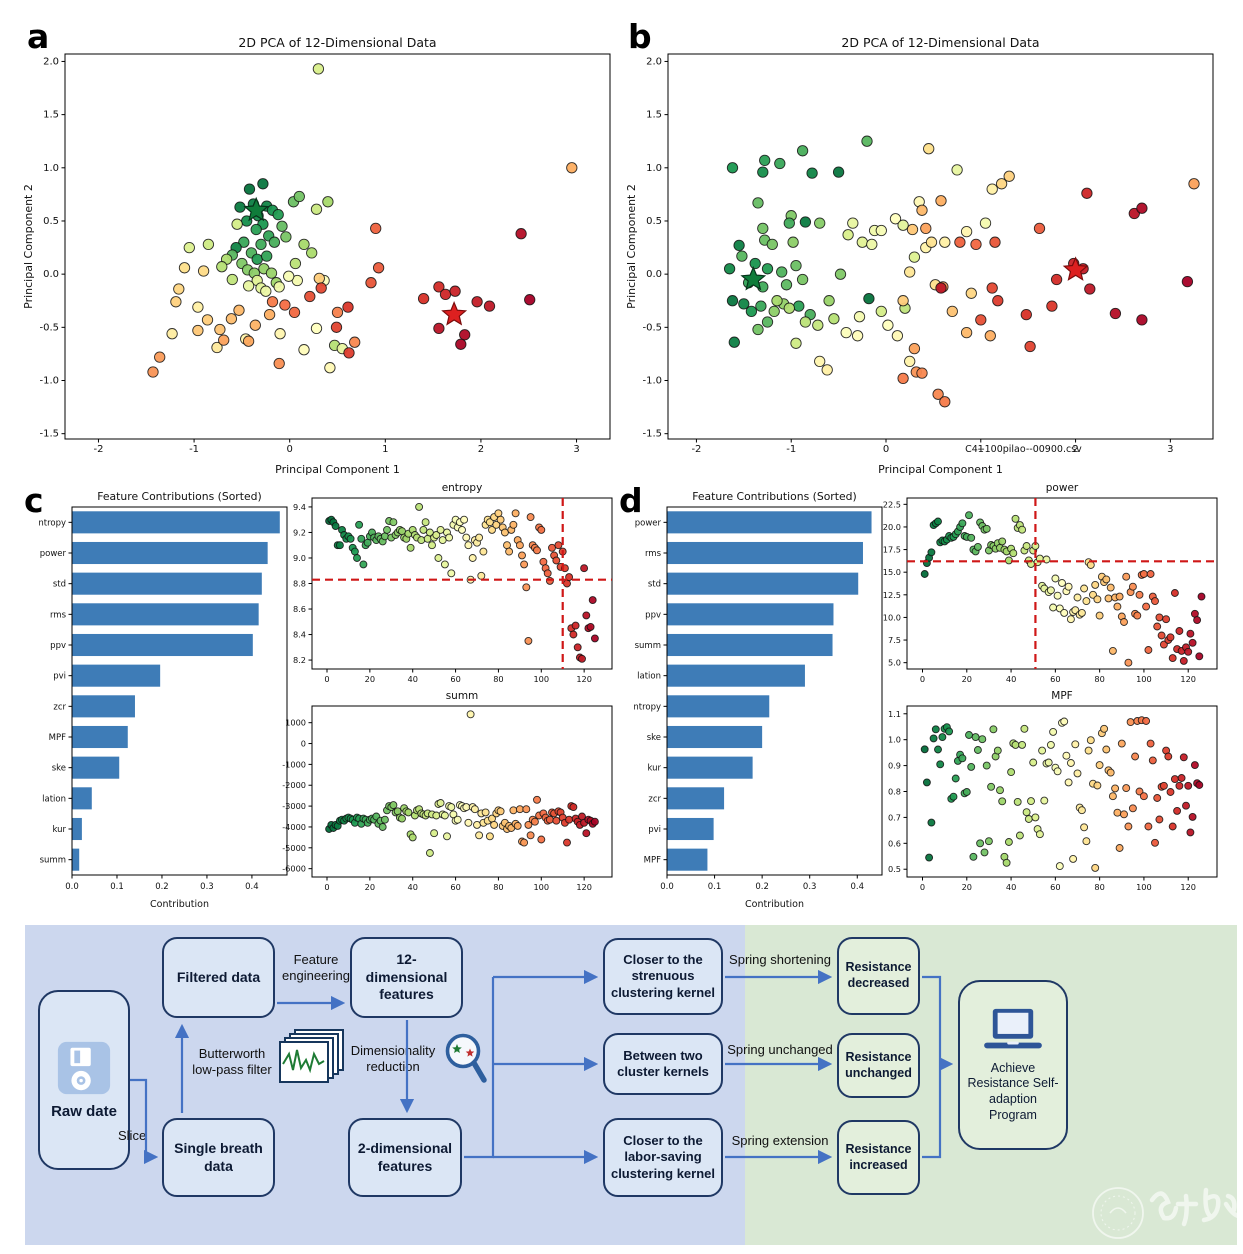  Describe the element at coordinates (878, 975) in the screenshot. I see `flow-box-label: Resistance decreased` at that location.